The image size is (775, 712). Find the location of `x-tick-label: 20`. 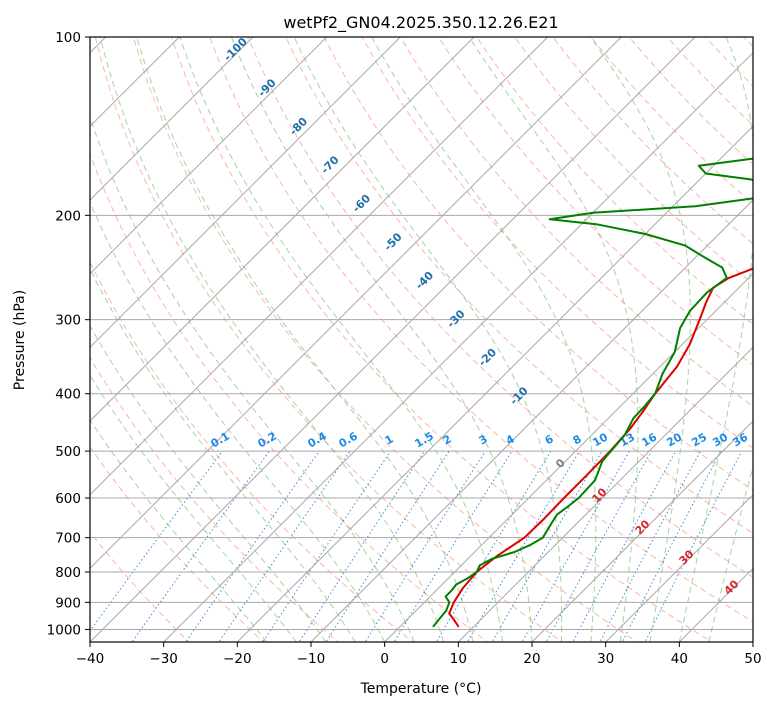

x-tick-label: 20 is located at coordinates (531, 659).